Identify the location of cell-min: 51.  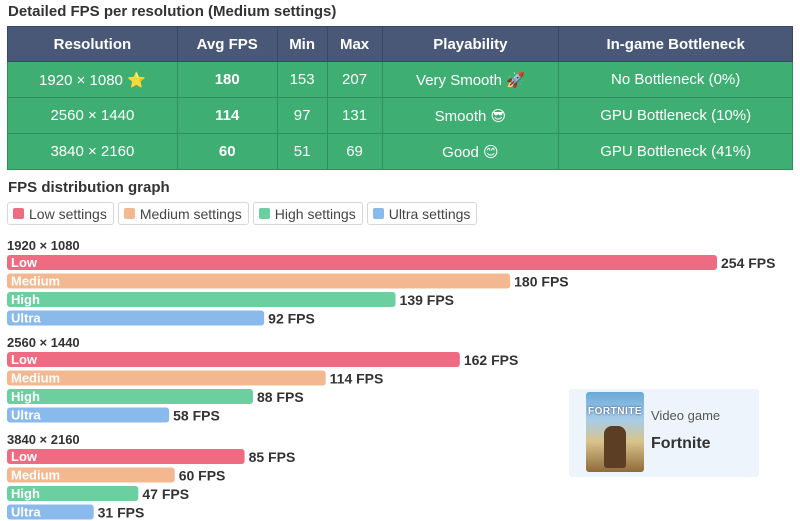
(302, 151).